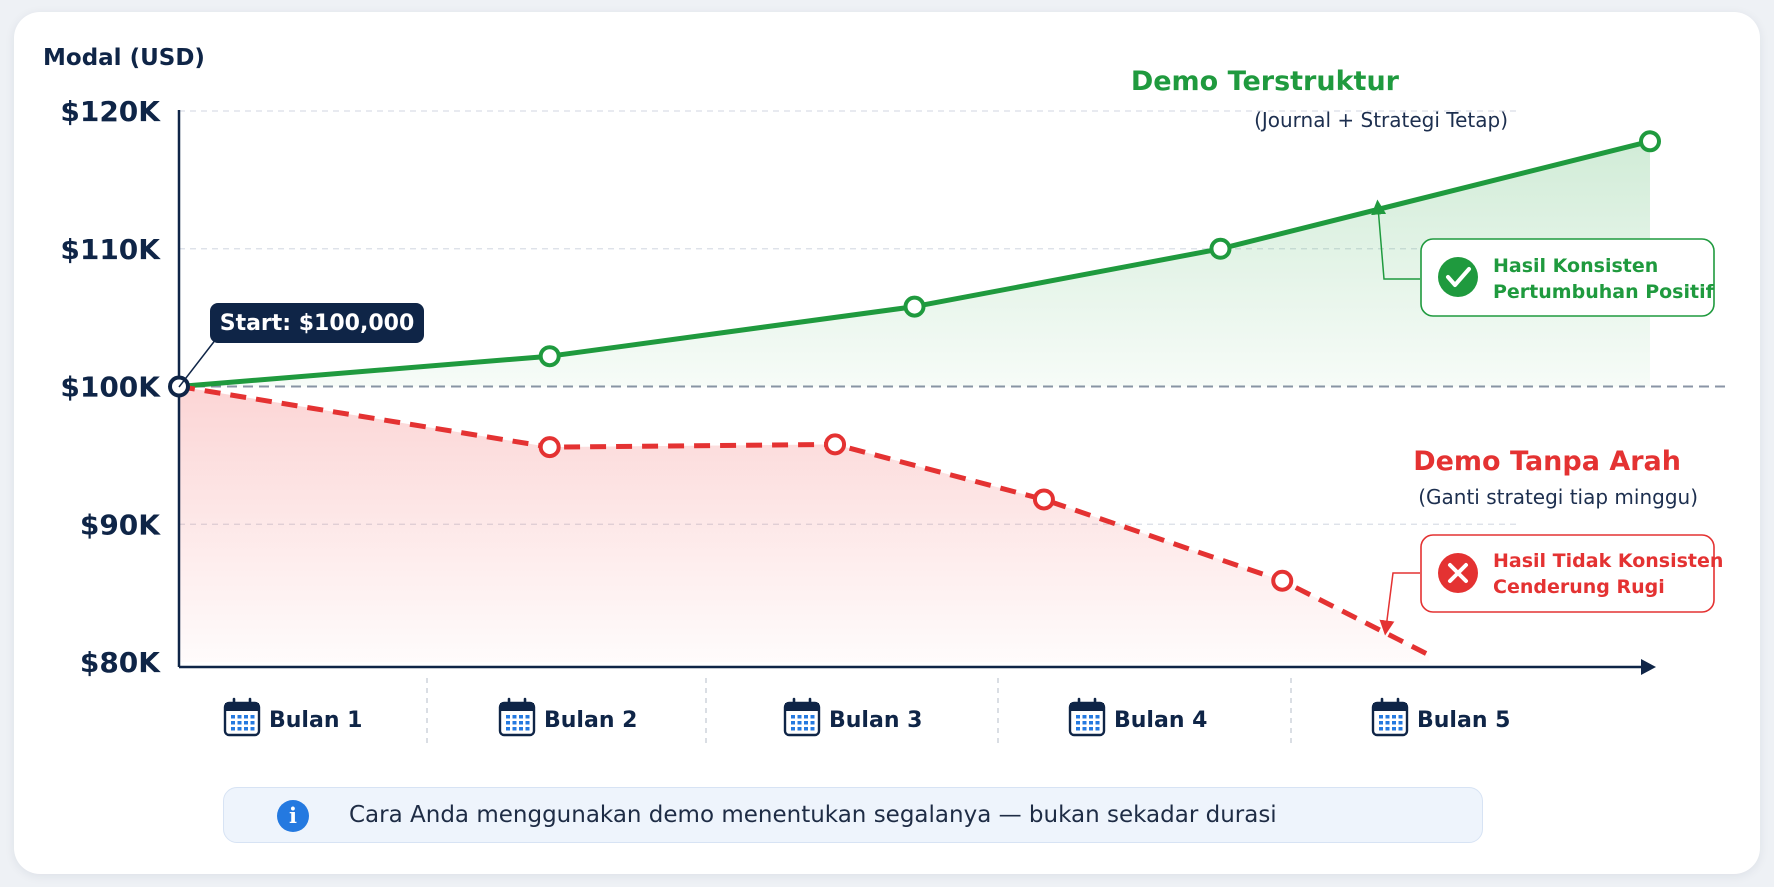 This screenshot has height=887, width=1774. I want to click on y-tick-label: $90K, so click(120, 524).